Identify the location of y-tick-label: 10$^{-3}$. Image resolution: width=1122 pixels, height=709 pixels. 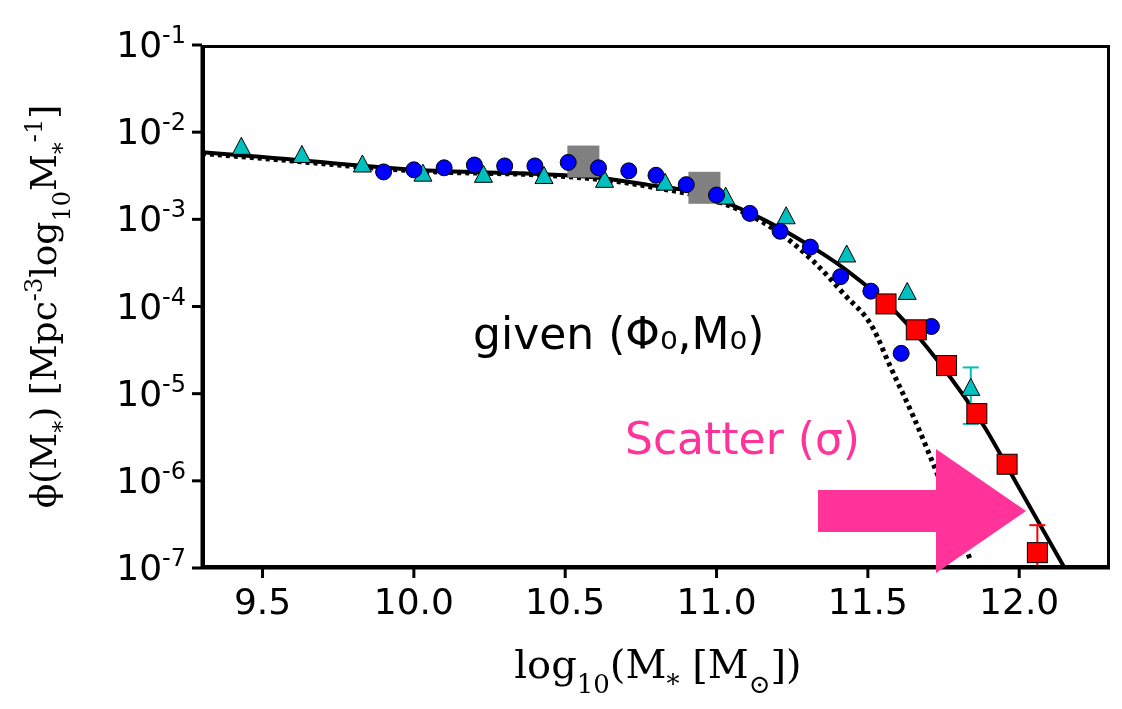
(151, 217).